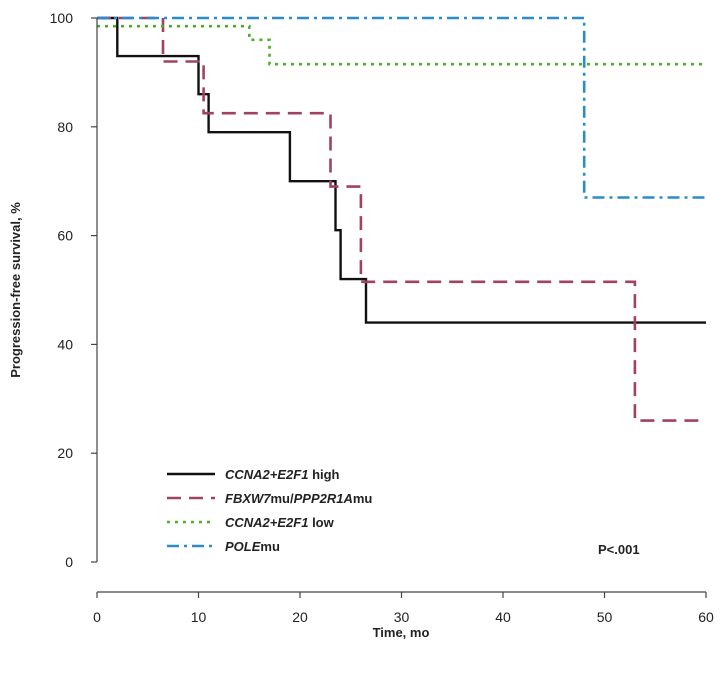 The width and height of the screenshot is (727, 673). Describe the element at coordinates (65, 453) in the screenshot. I see `y-tick-label: 20` at that location.